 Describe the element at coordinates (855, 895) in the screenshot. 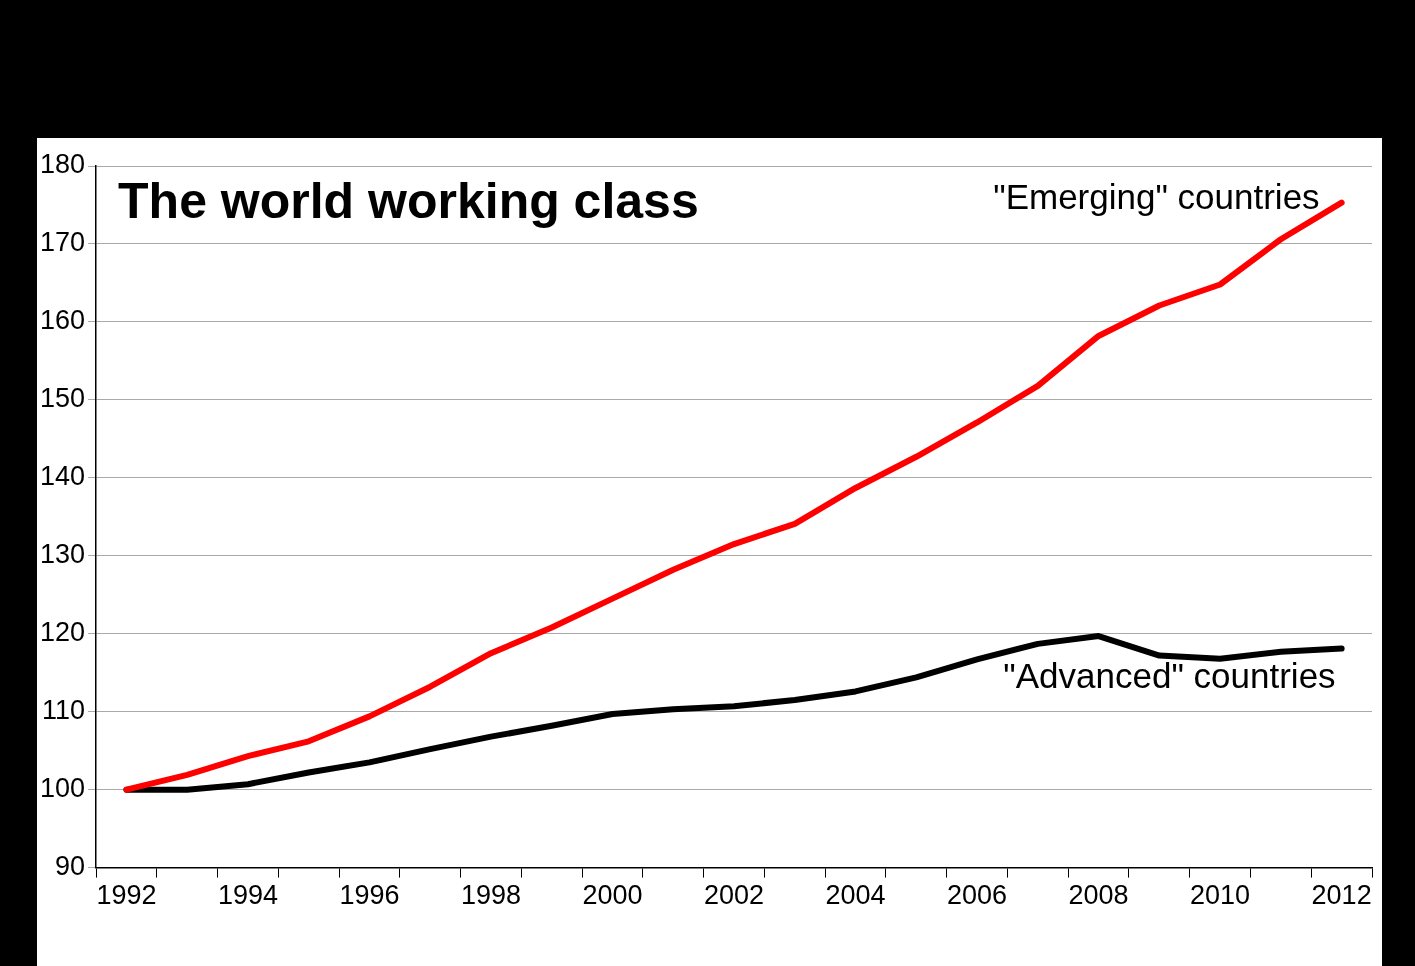

I see `x-tick-label: 2004` at that location.